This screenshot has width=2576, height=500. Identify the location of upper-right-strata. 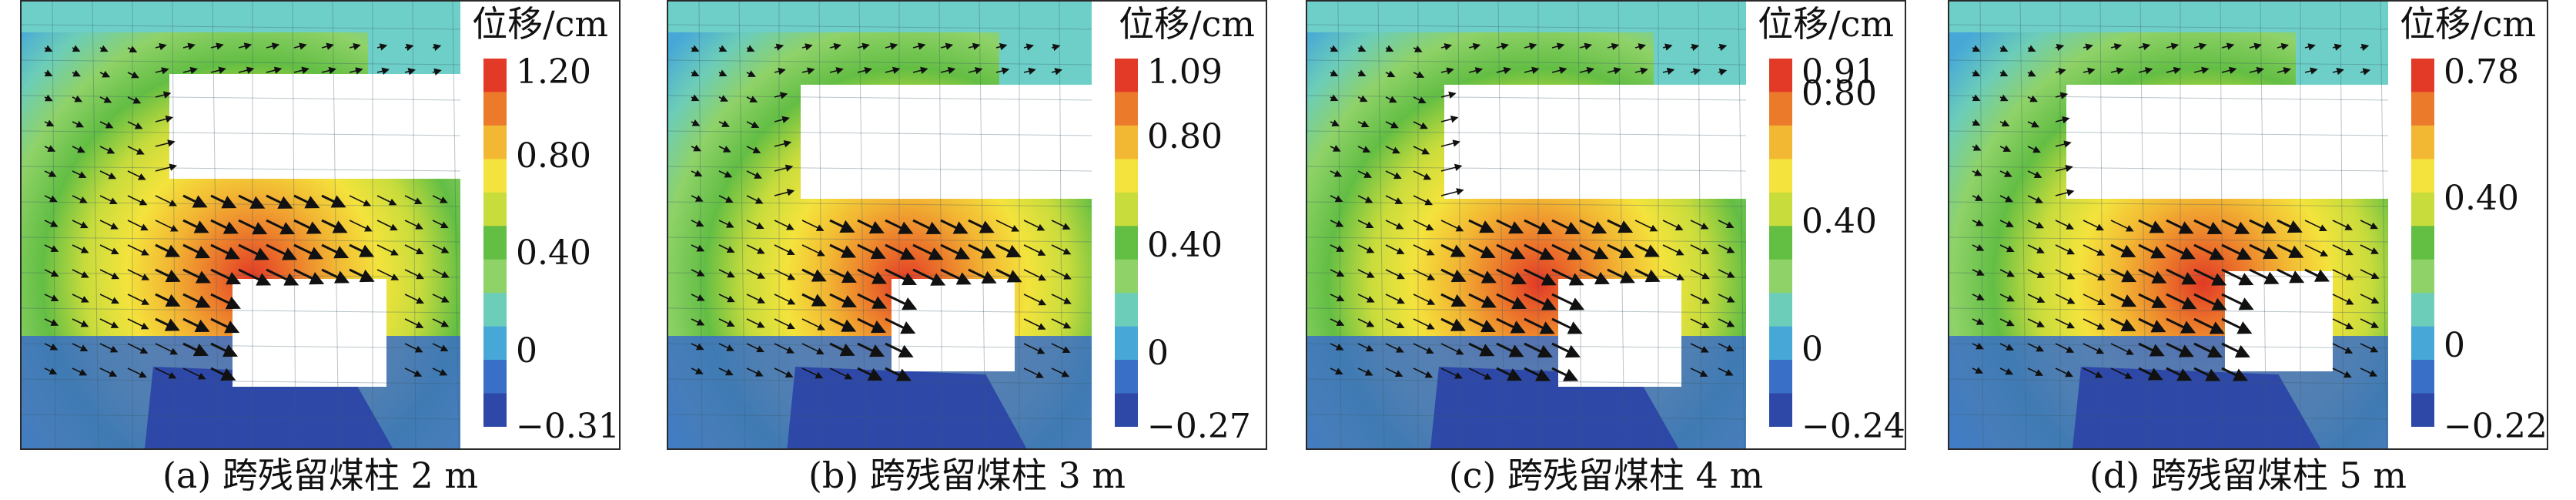
(1700, 43).